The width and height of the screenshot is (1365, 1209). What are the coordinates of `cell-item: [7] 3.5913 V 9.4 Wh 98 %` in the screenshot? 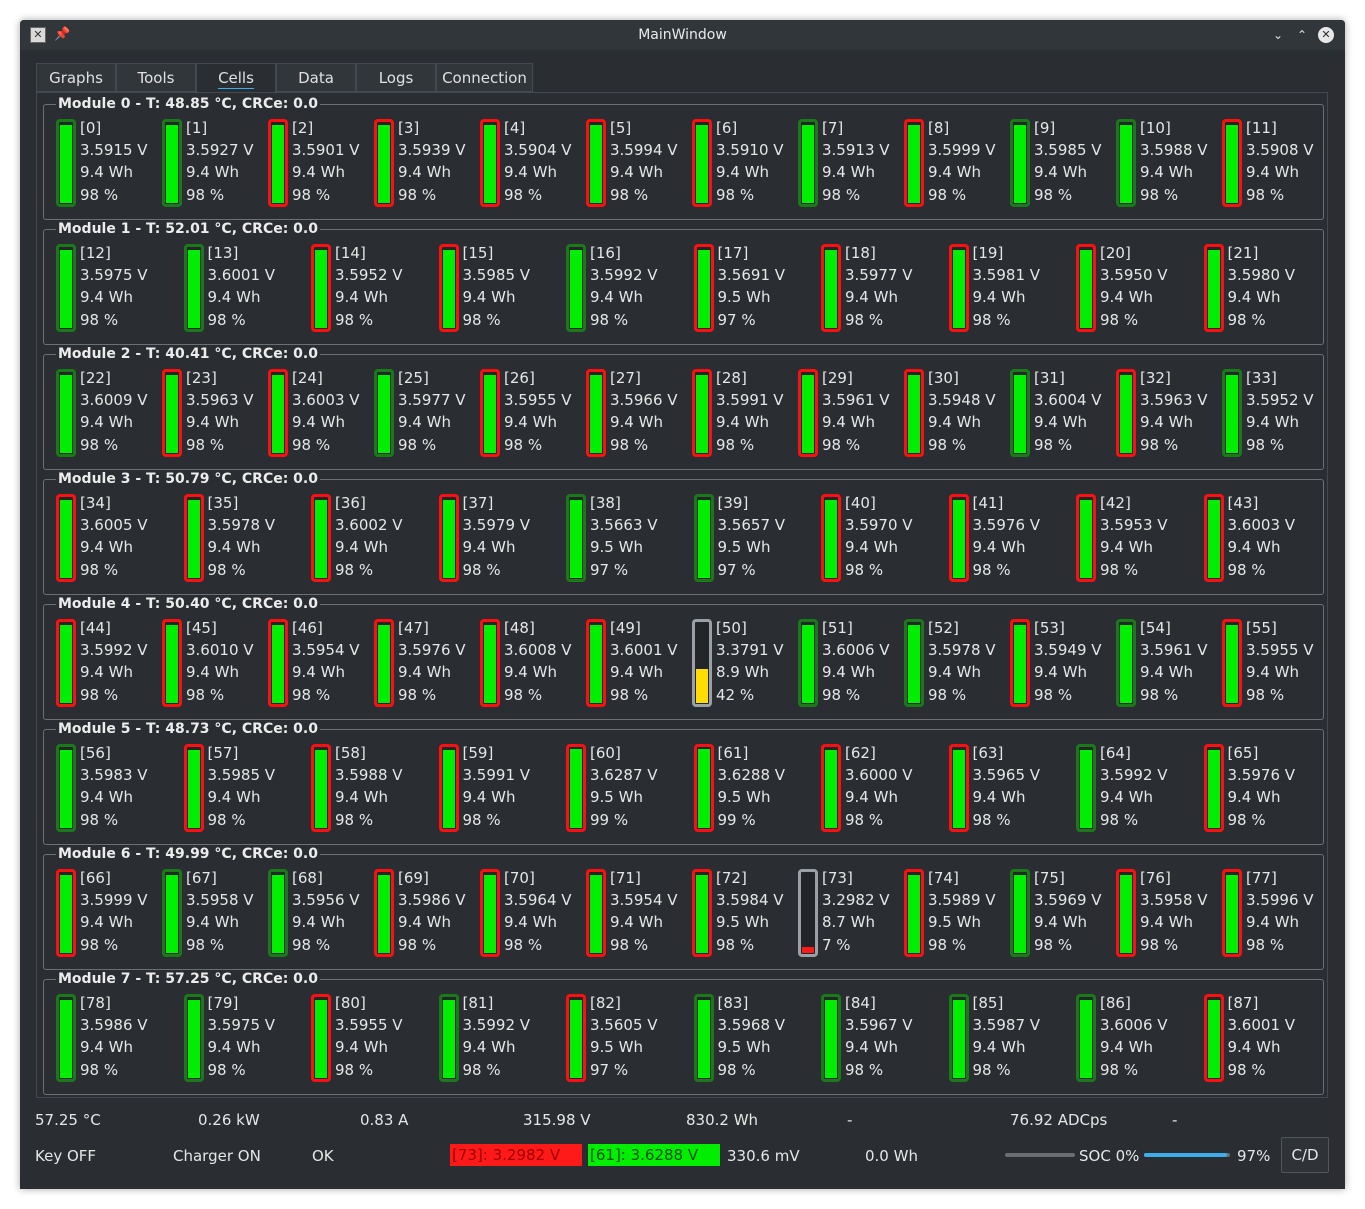 It's located at (849, 165).